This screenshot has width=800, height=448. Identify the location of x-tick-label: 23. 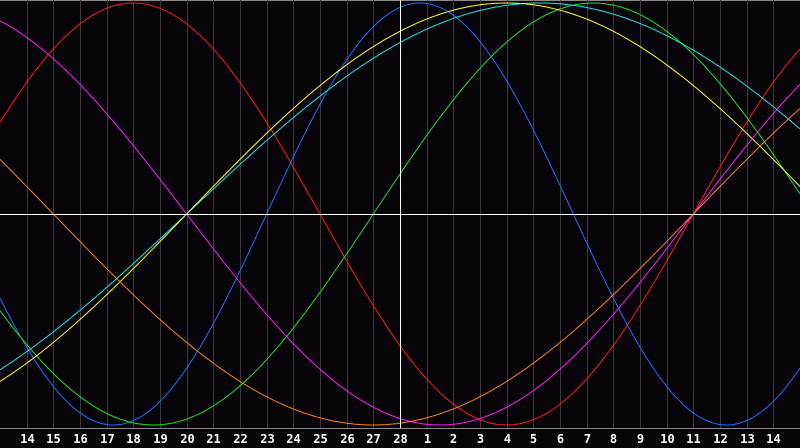
(267, 439).